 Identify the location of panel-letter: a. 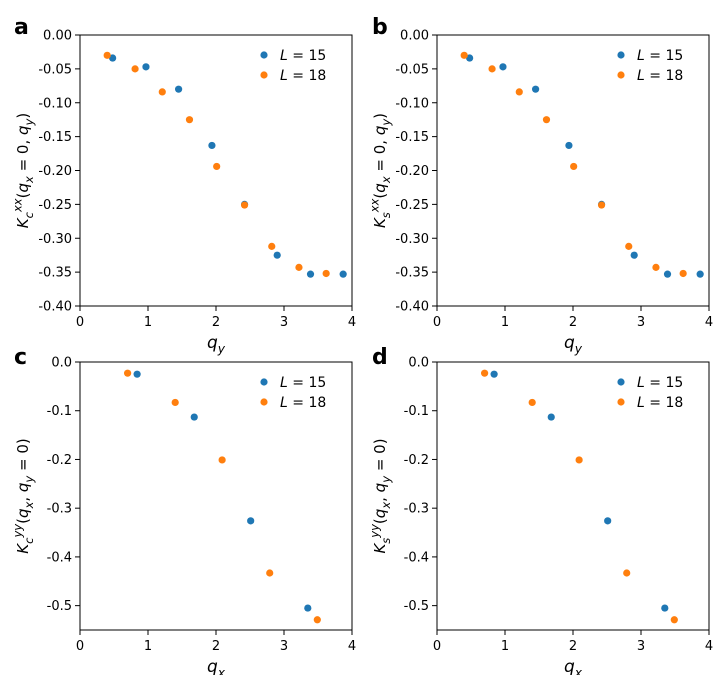
(21, 27).